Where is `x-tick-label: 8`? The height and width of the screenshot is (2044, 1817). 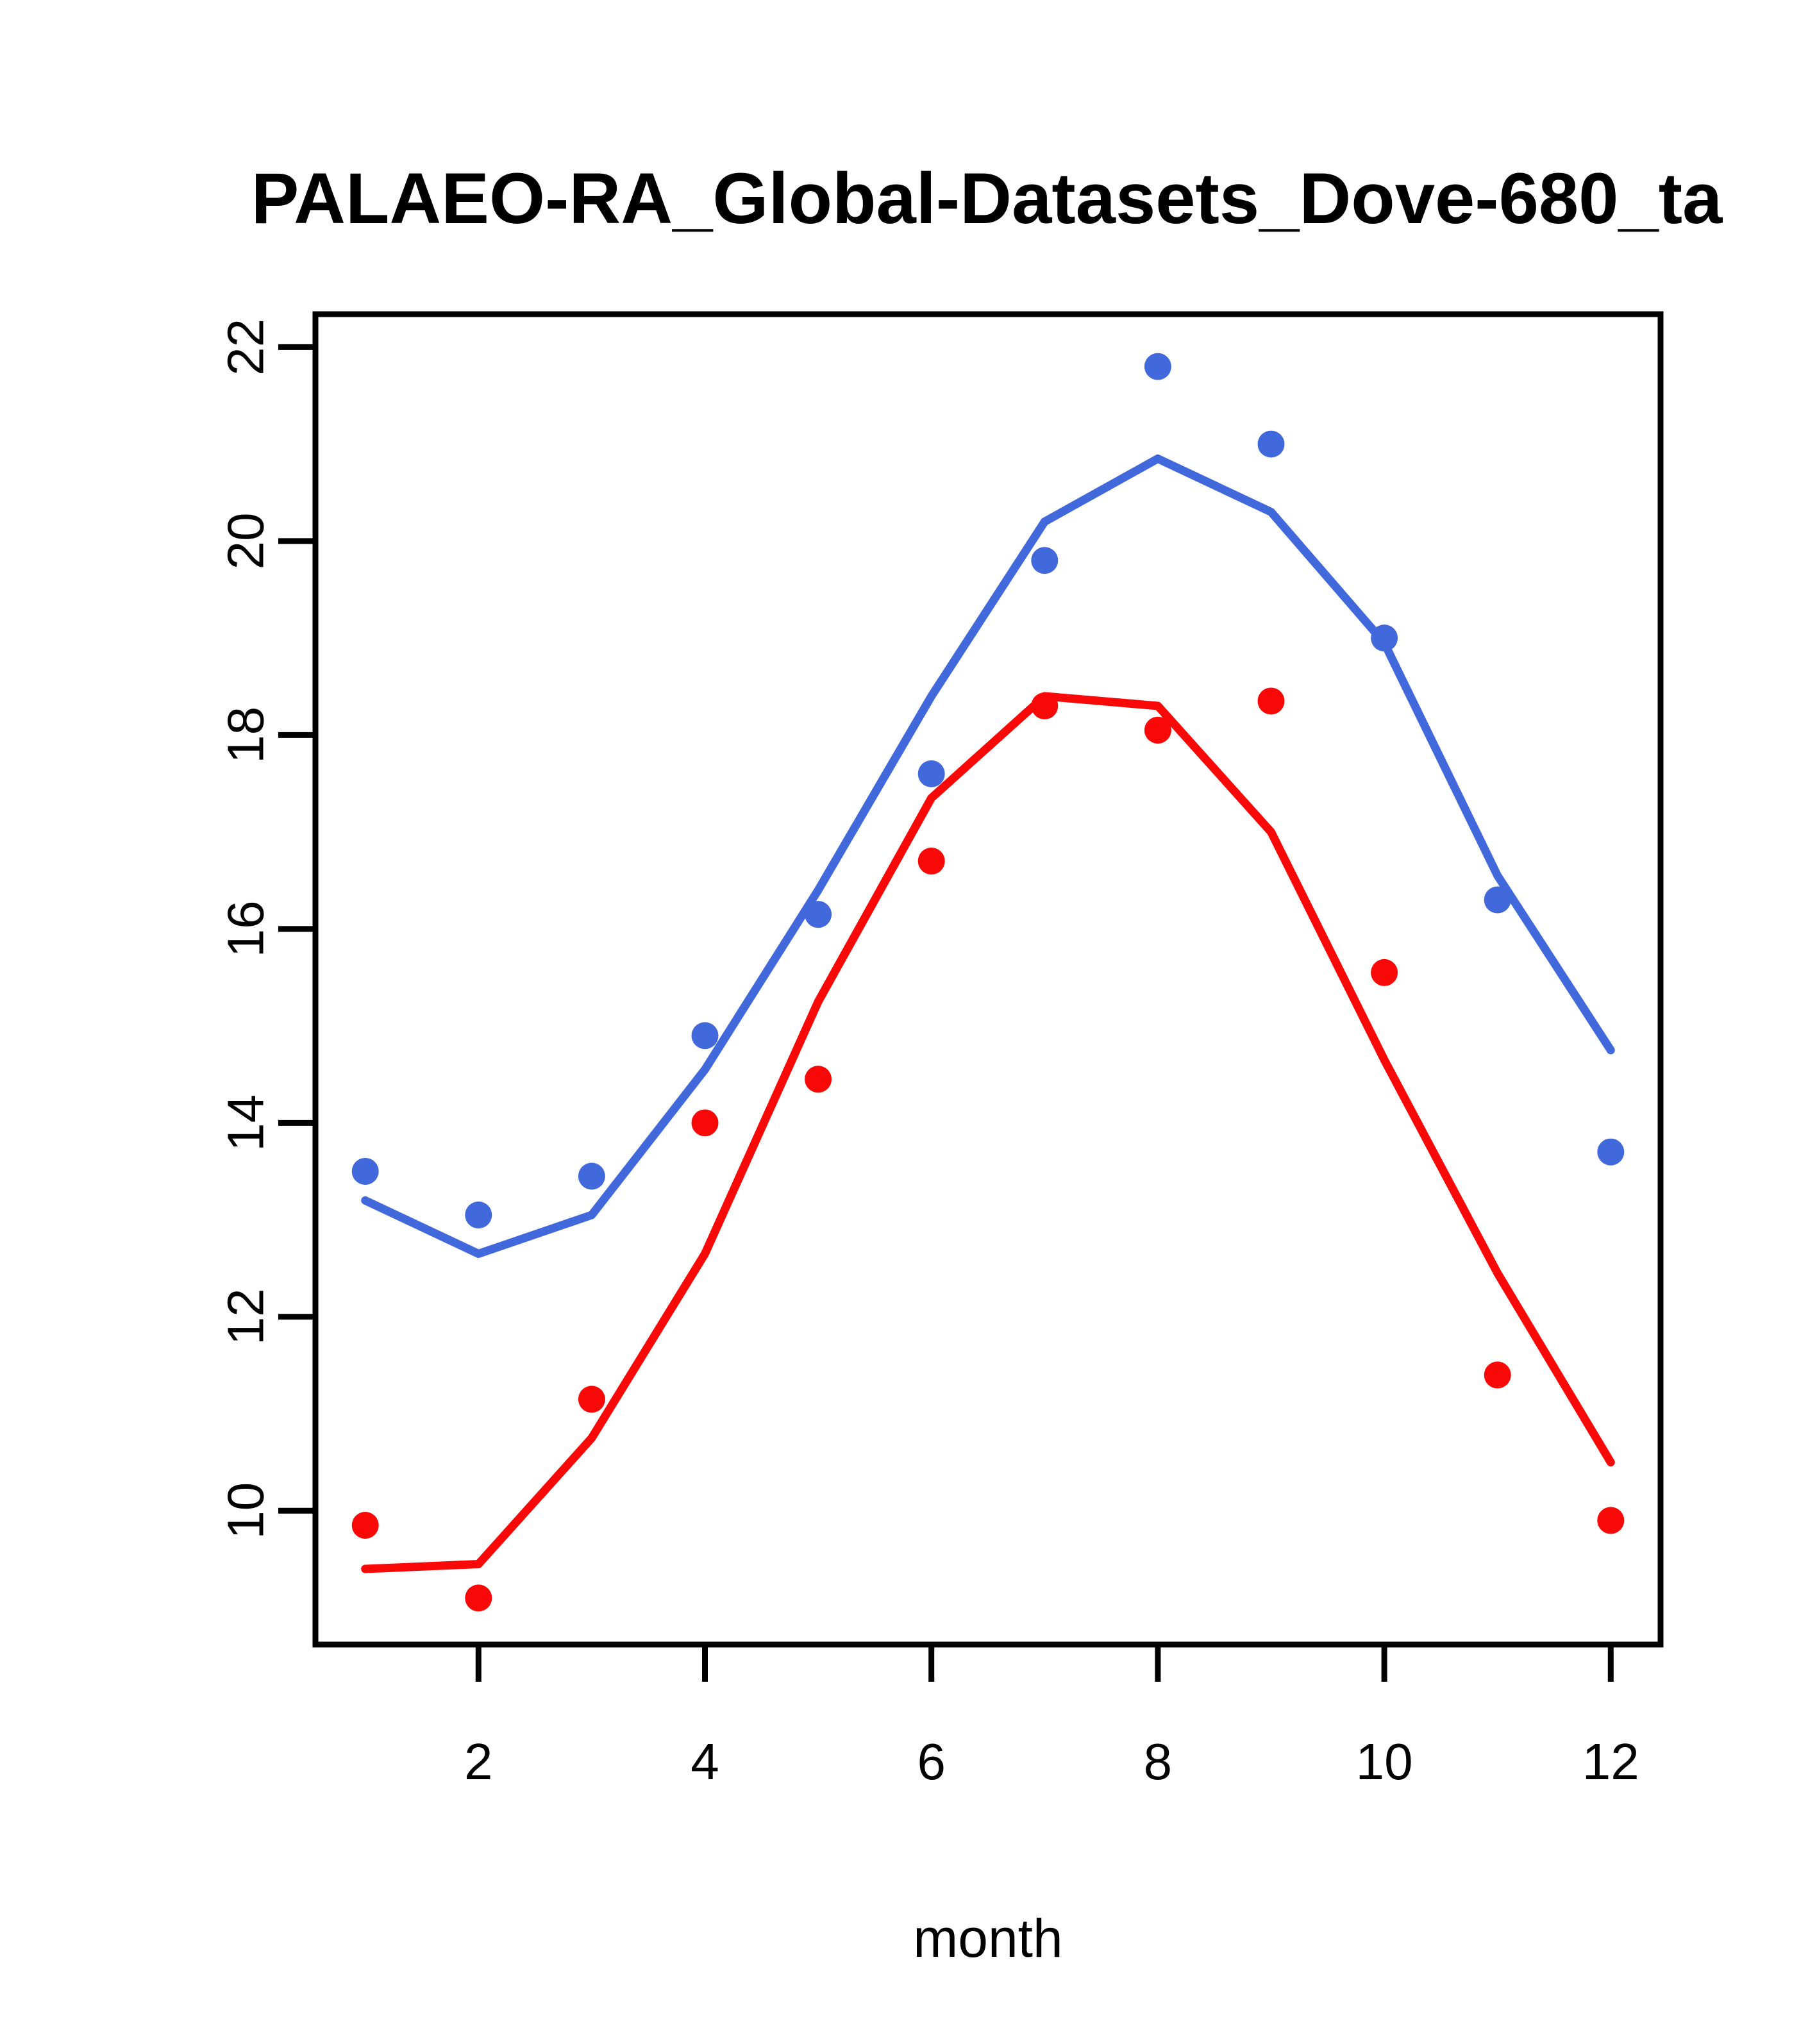 x-tick-label: 8 is located at coordinates (1158, 1762).